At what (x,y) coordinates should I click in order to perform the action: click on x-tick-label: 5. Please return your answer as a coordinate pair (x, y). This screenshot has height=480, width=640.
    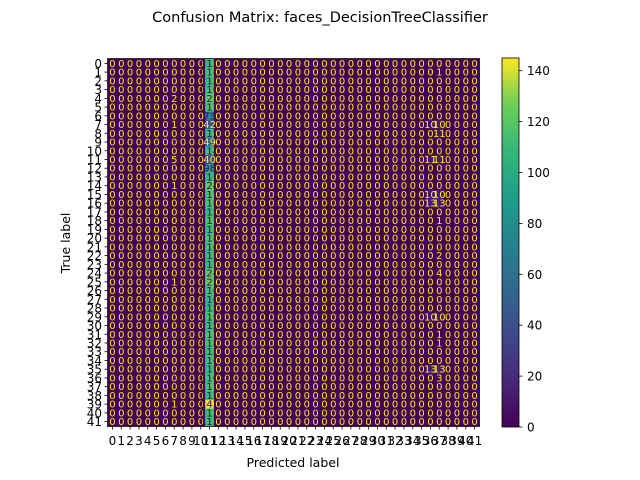
    Looking at the image, I should click on (157, 441).